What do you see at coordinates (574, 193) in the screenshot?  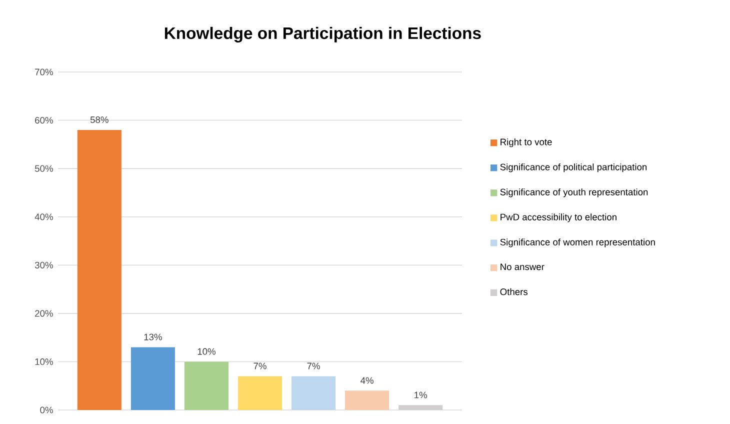 I see `legend-label: Significance of youth representation` at bounding box center [574, 193].